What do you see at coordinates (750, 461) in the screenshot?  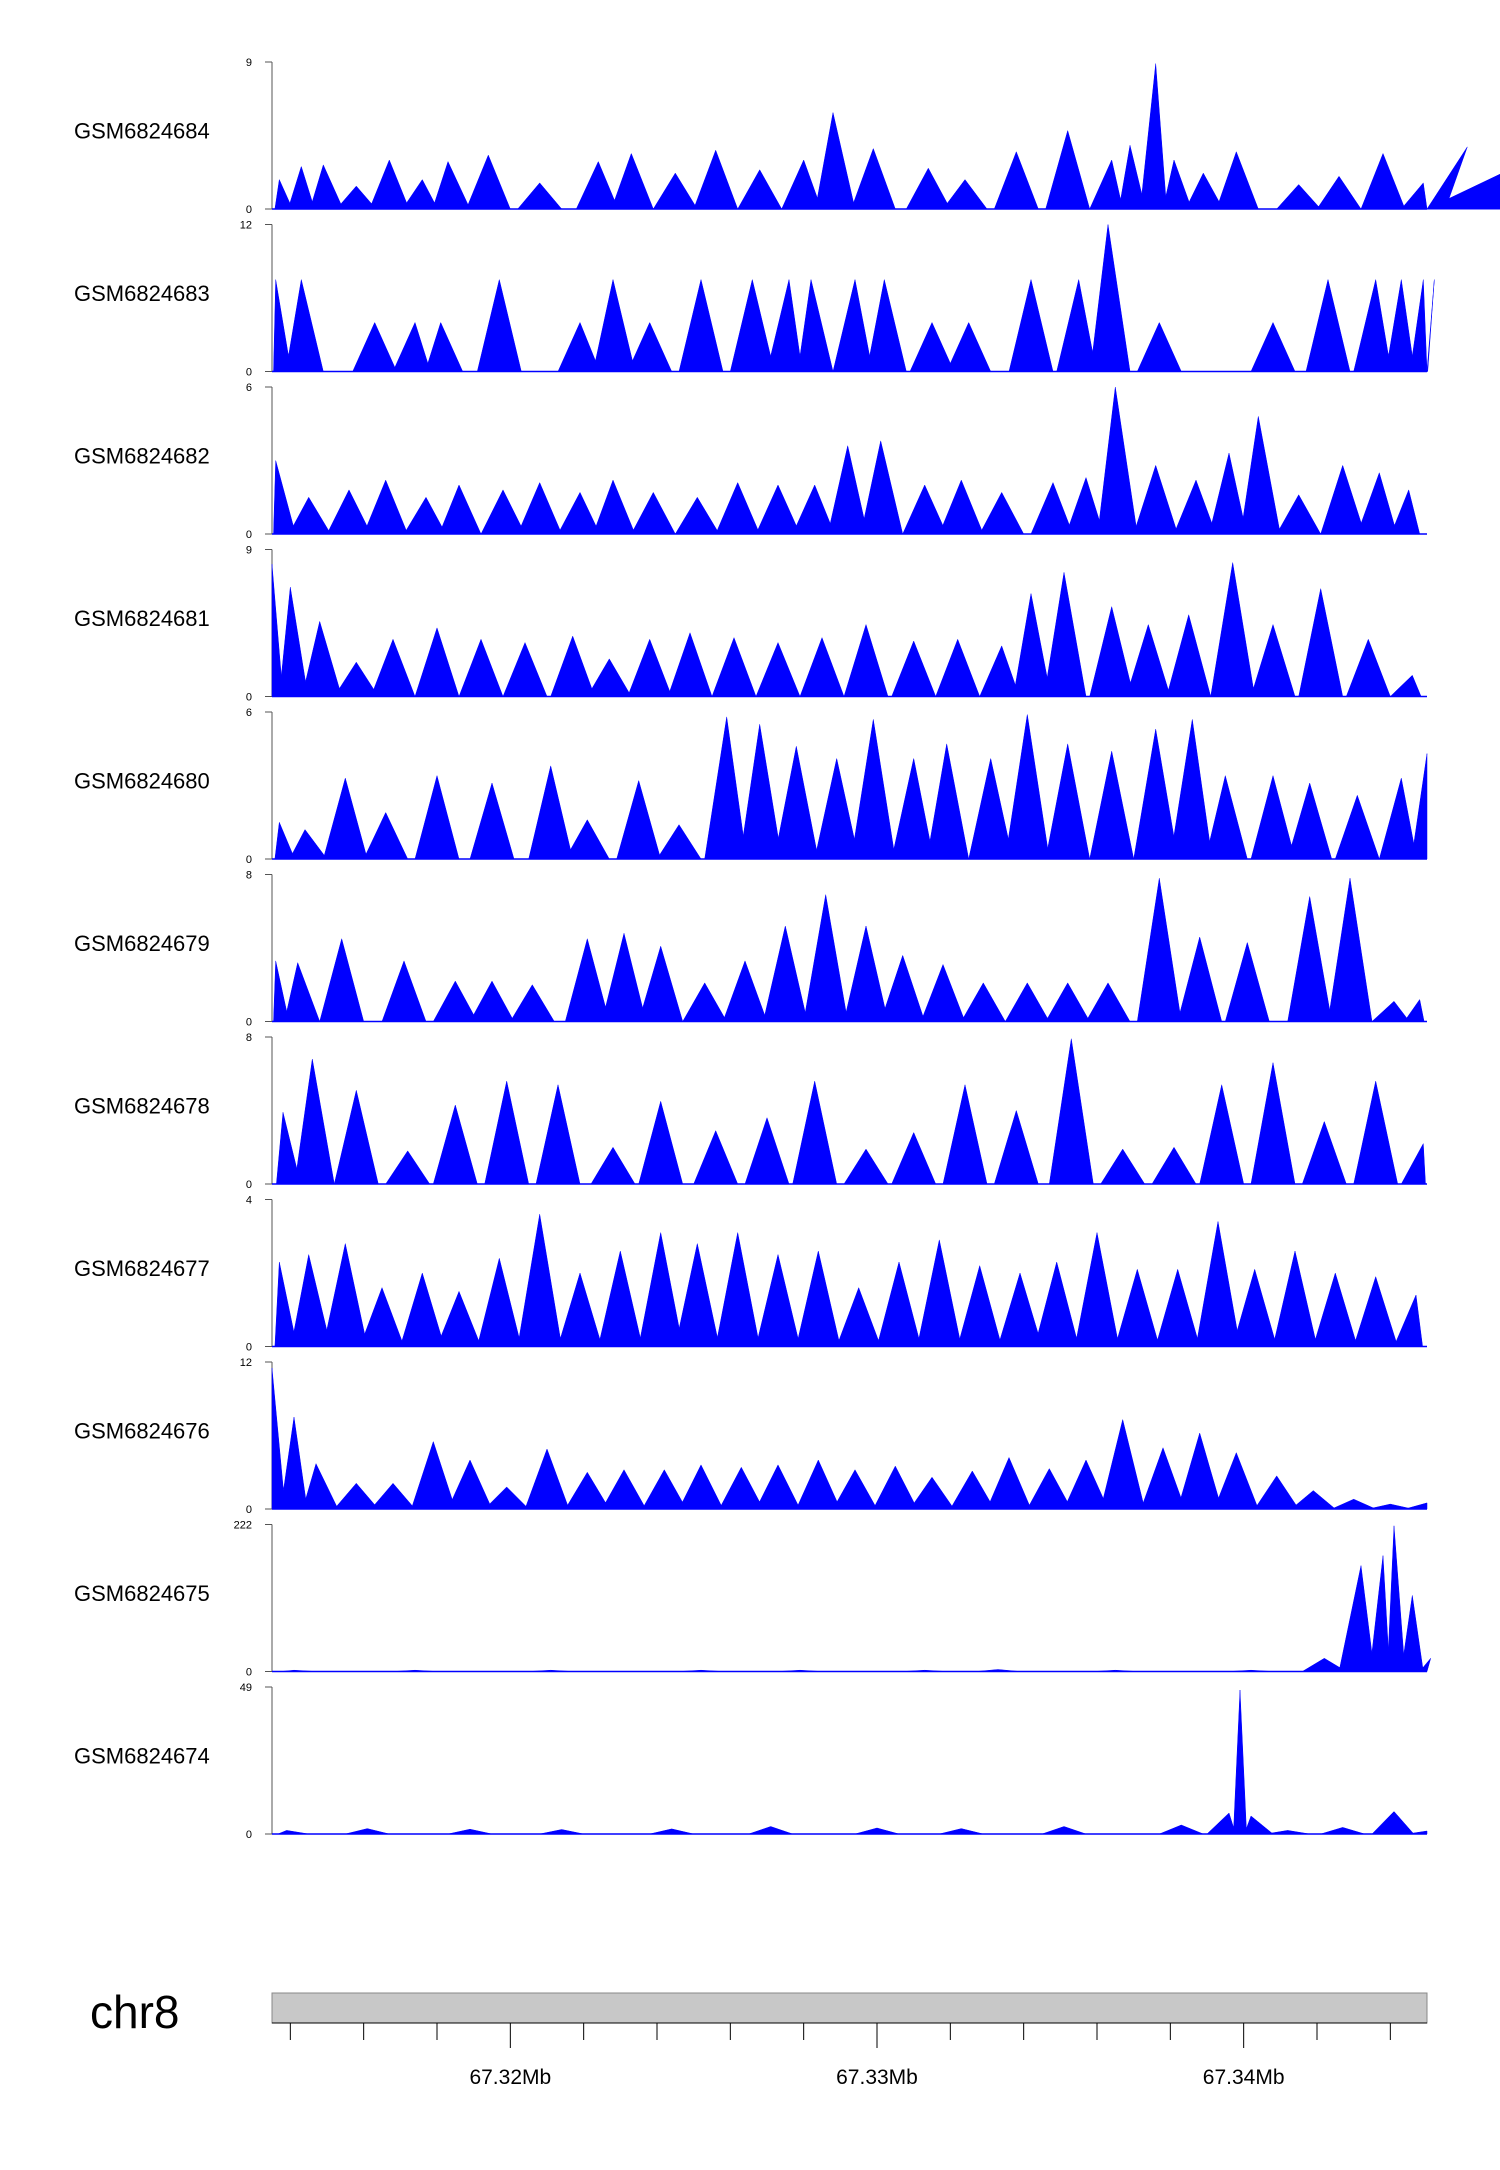 I see `track-GSM6824682: GSM6824682 6 0` at bounding box center [750, 461].